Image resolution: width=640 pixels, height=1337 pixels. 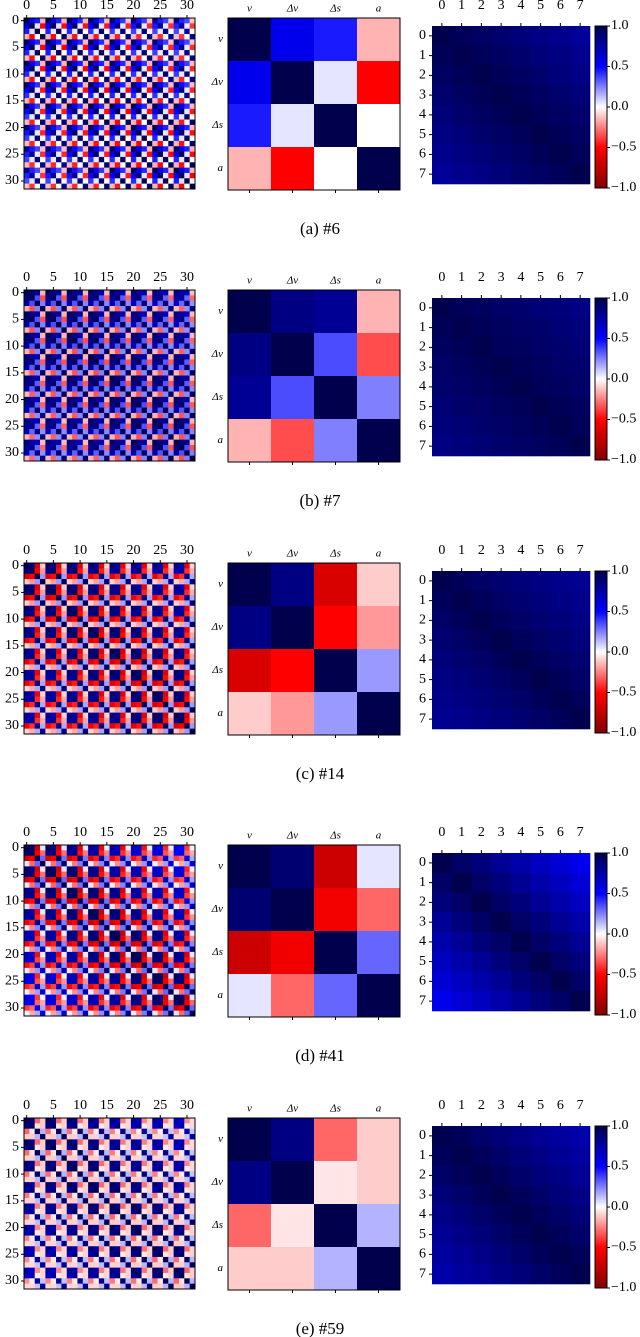 I want to click on y-tick-label: 2, so click(x=422, y=347).